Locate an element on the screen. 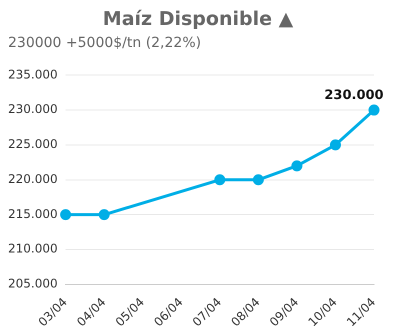  y-tick-label: 210.000 is located at coordinates (33, 249).